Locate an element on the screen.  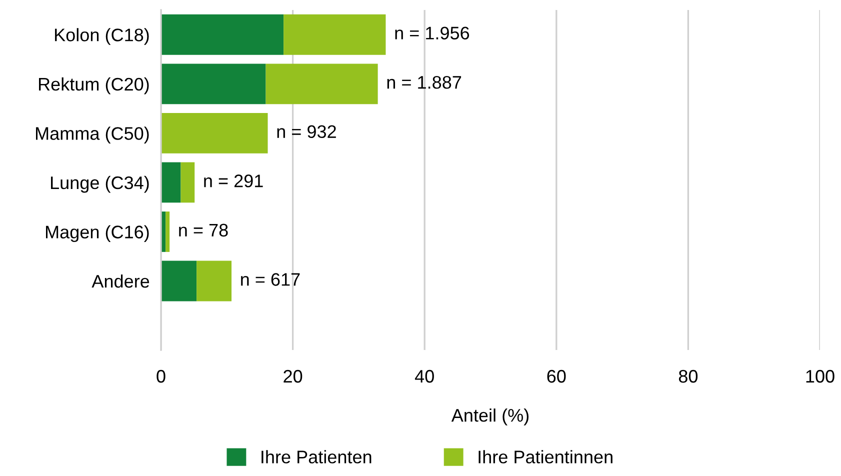
x-tick-label: 0 is located at coordinates (161, 376).